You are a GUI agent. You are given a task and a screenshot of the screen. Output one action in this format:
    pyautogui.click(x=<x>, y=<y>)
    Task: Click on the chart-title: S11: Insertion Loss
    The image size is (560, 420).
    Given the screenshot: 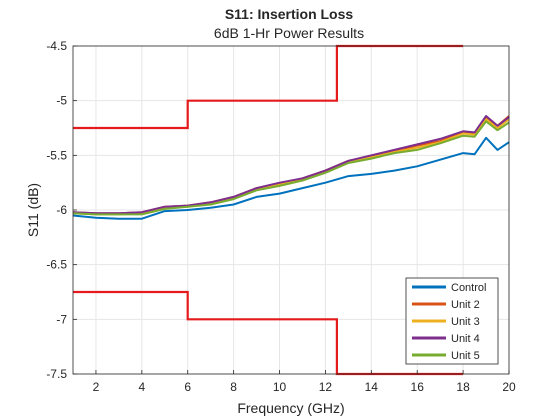 What is the action you would take?
    pyautogui.click(x=289, y=14)
    